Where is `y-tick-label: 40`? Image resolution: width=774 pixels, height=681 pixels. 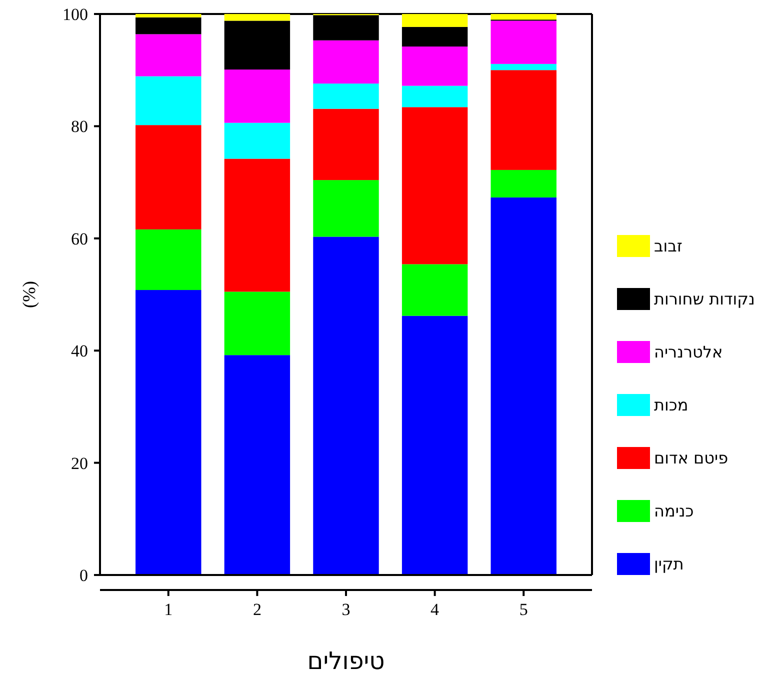
y-tick-label: 40 is located at coordinates (79, 351).